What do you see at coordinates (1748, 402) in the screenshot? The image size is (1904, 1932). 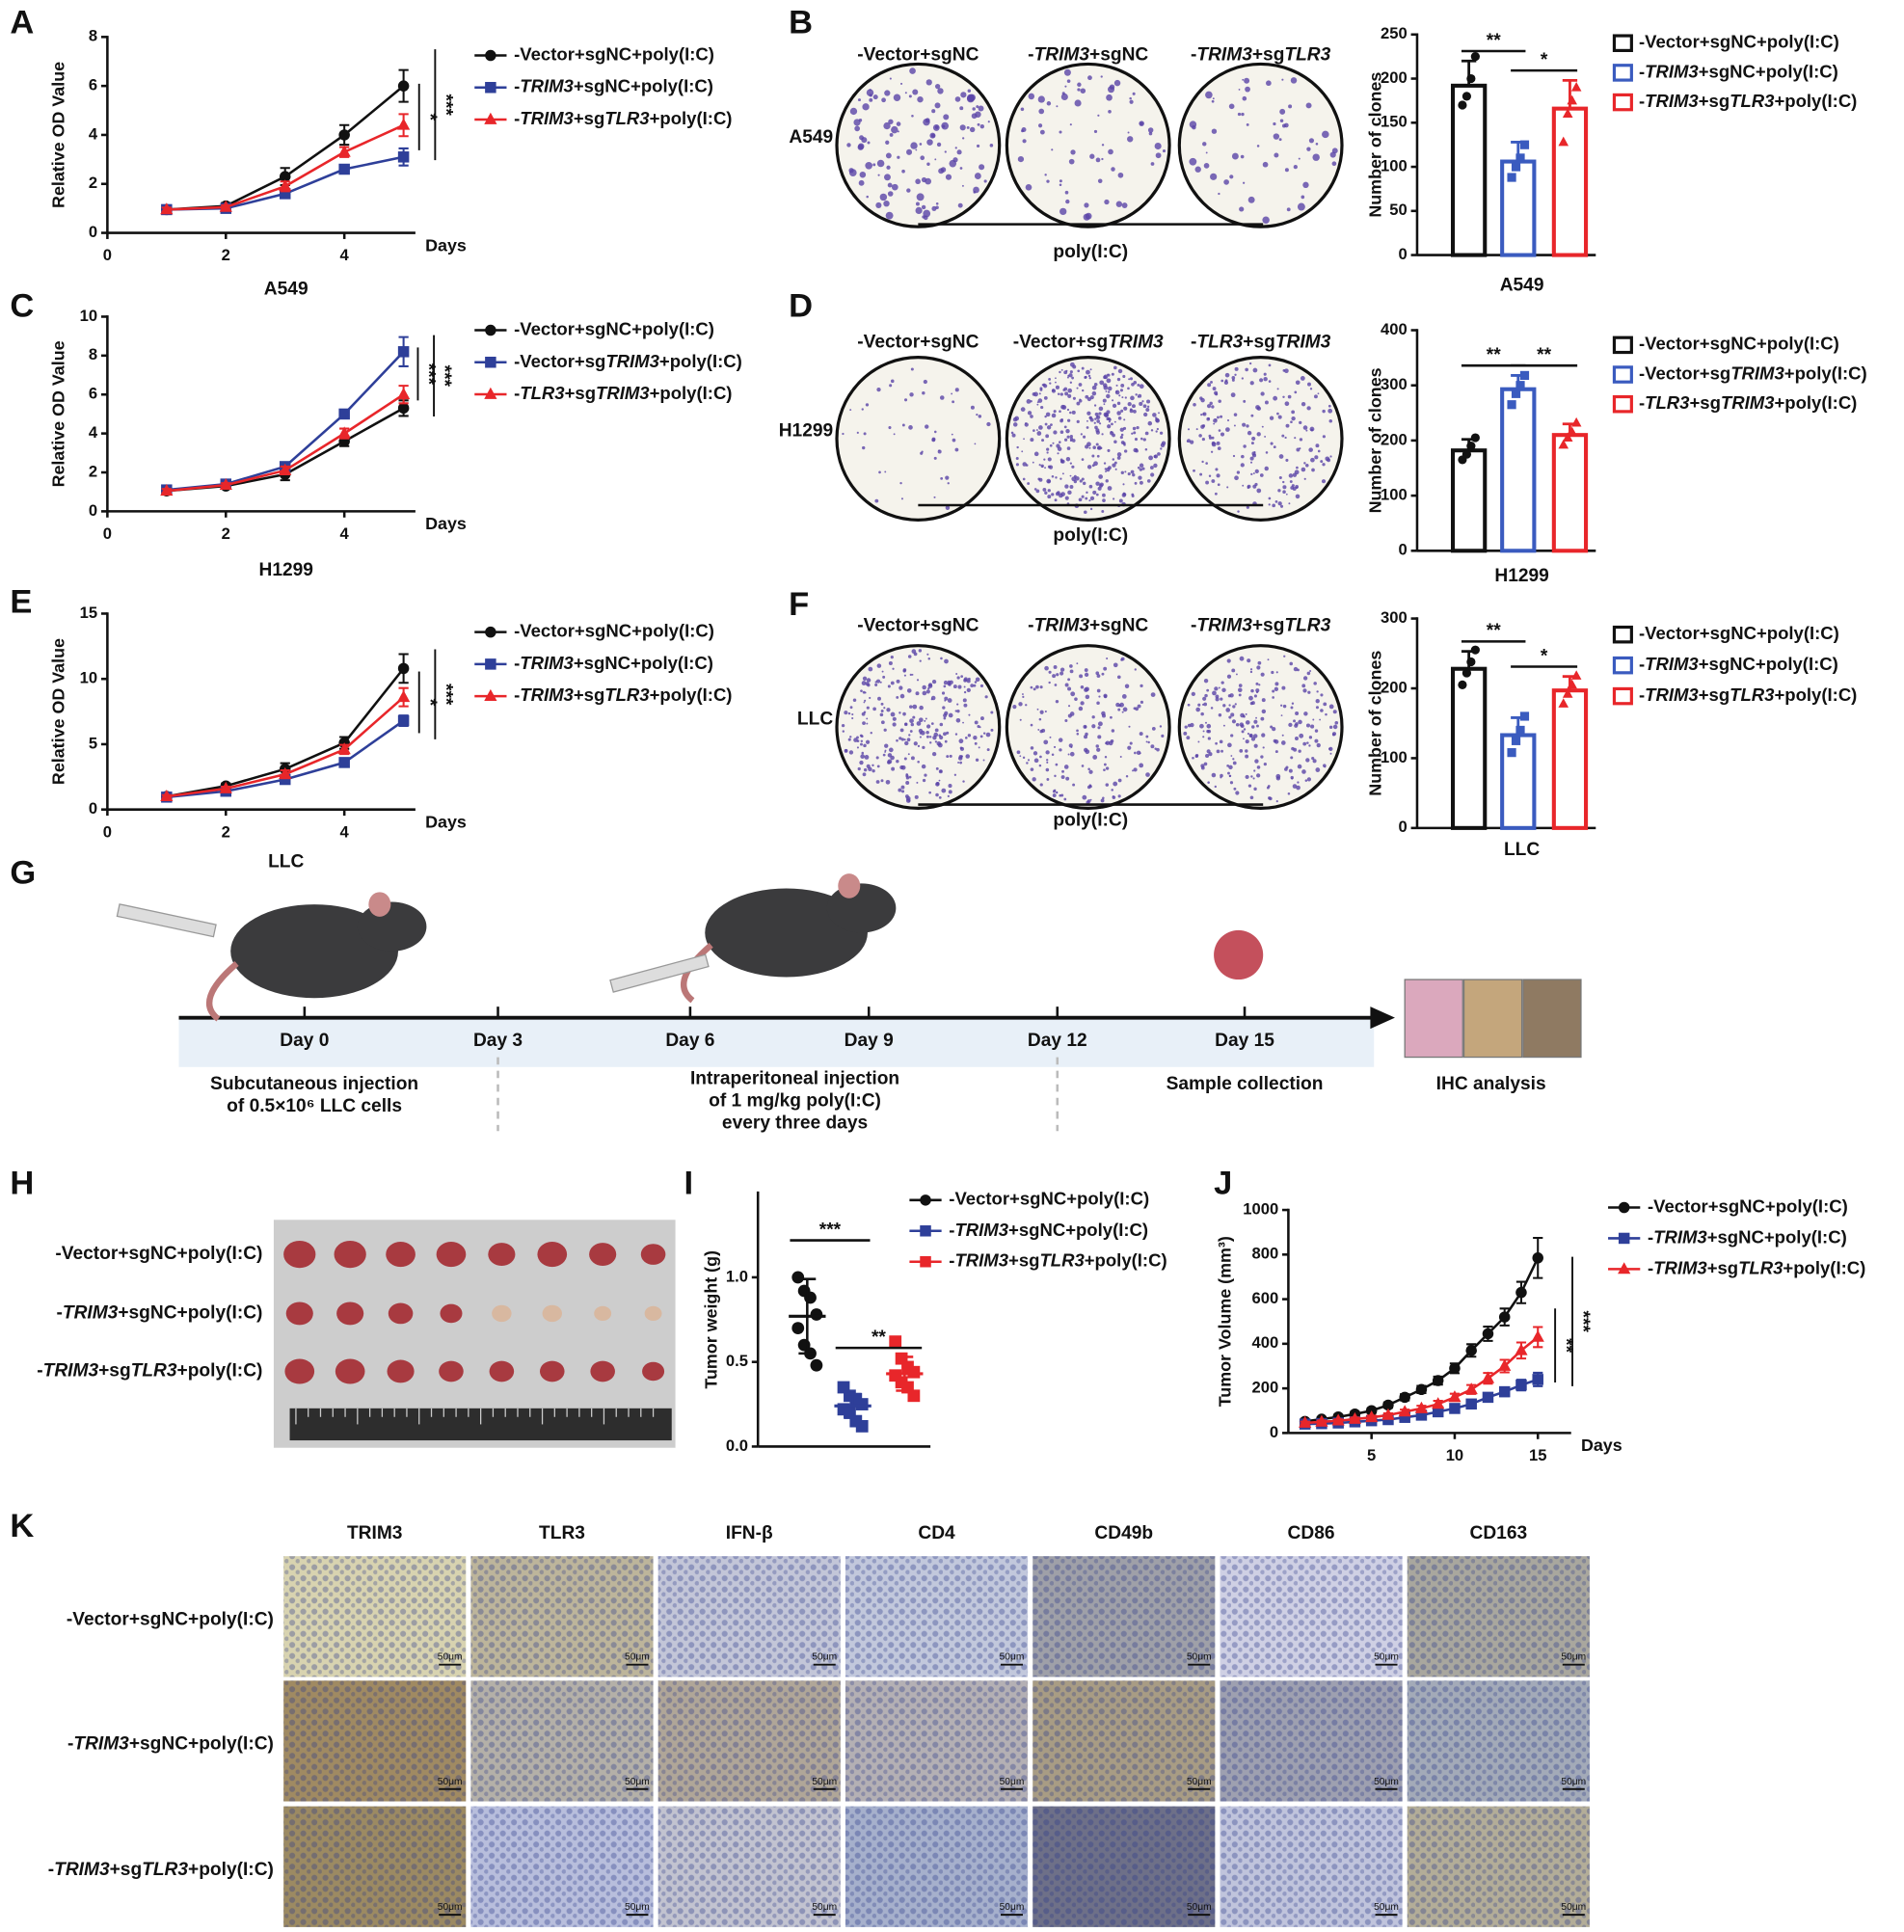 I see `legend-label: -TLR3+sgTRIM3+poly(I:C)` at bounding box center [1748, 402].